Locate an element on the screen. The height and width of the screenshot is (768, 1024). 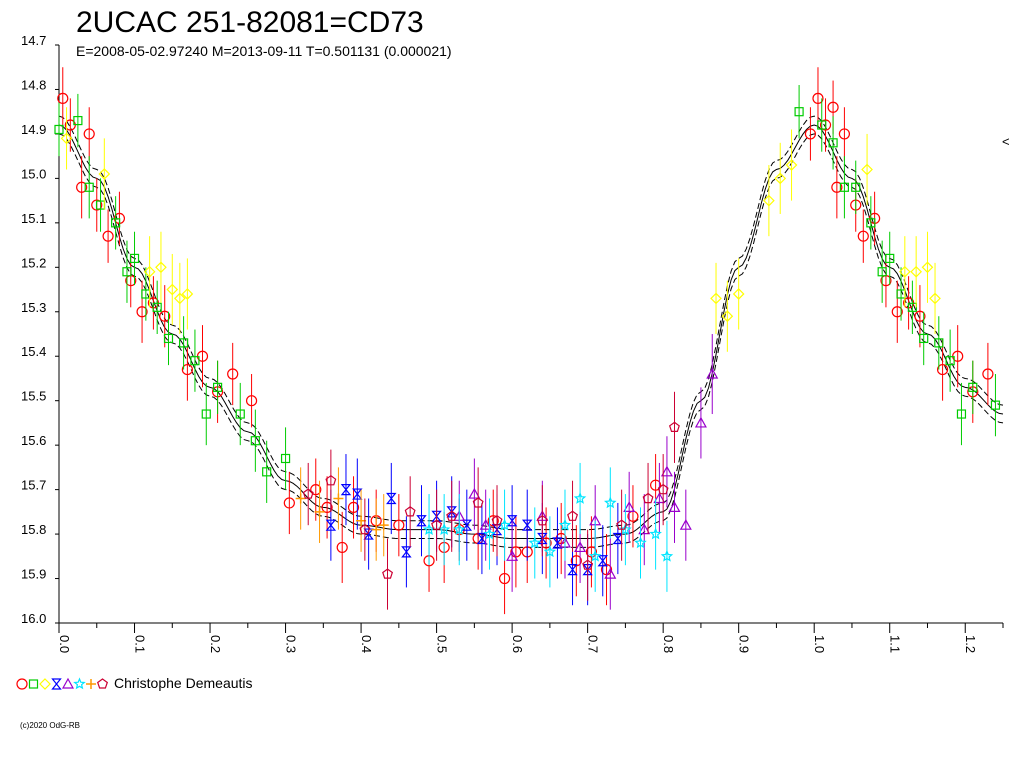
x-tick-label: 0.8 is located at coordinates (668, 644).